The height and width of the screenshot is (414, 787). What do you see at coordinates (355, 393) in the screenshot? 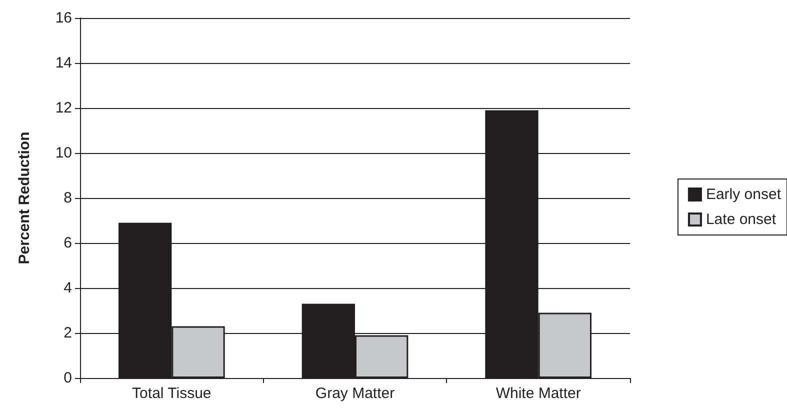
I see `x-tick-label: Gray Matter` at bounding box center [355, 393].